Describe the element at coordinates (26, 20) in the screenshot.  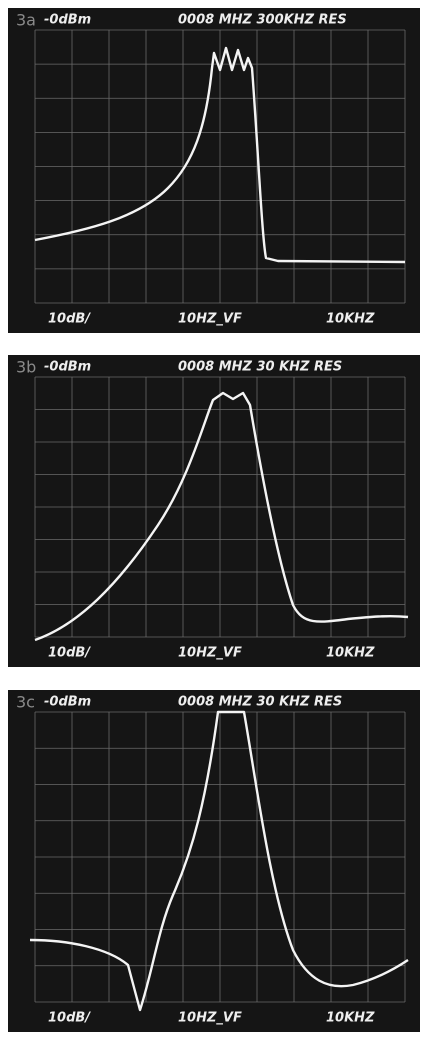
I see `figure-label: 3a` at that location.